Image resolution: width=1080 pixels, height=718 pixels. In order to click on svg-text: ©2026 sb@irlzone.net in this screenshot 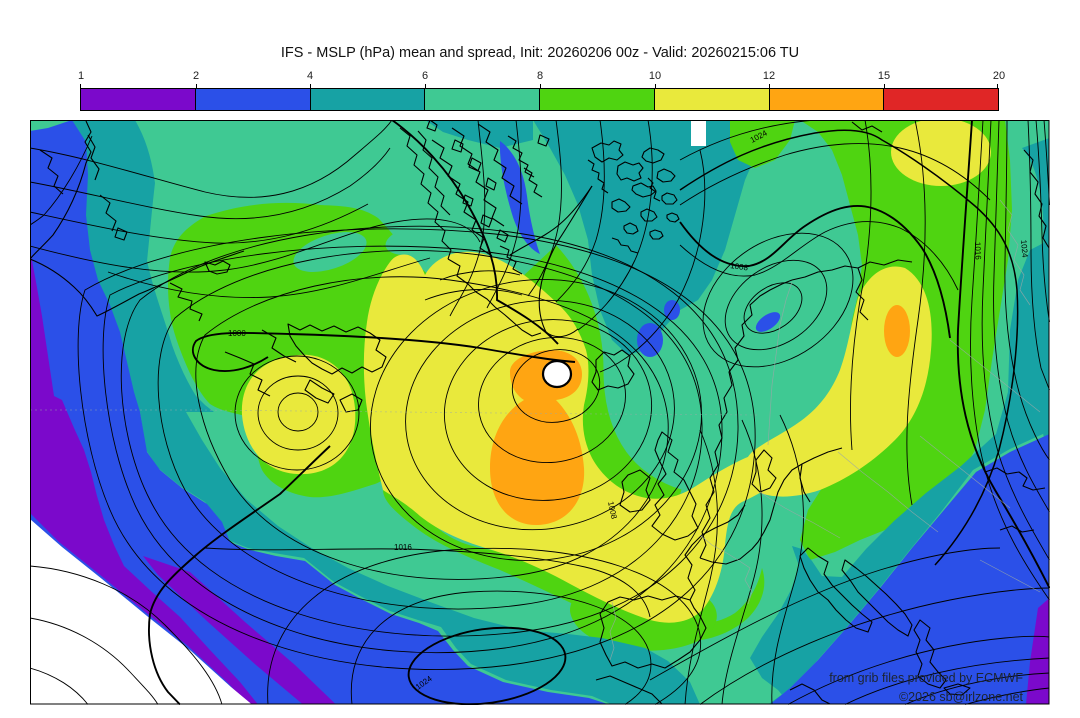, I will do `click(961, 697)`.